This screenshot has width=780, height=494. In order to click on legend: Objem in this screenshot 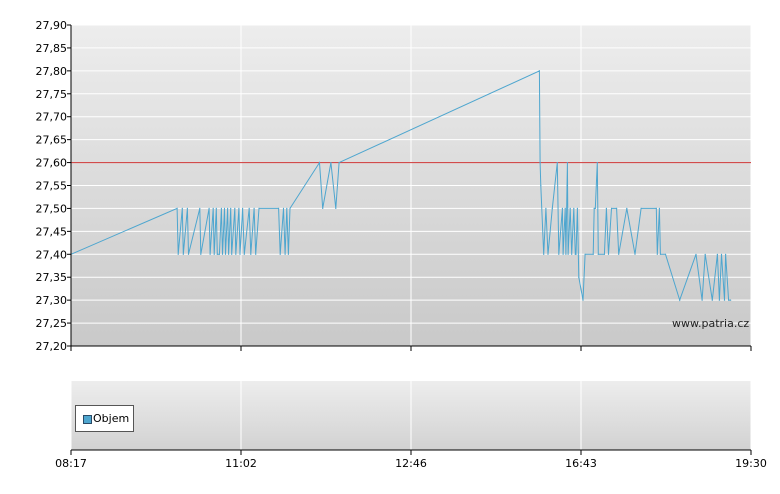, I will do `click(104, 418)`.